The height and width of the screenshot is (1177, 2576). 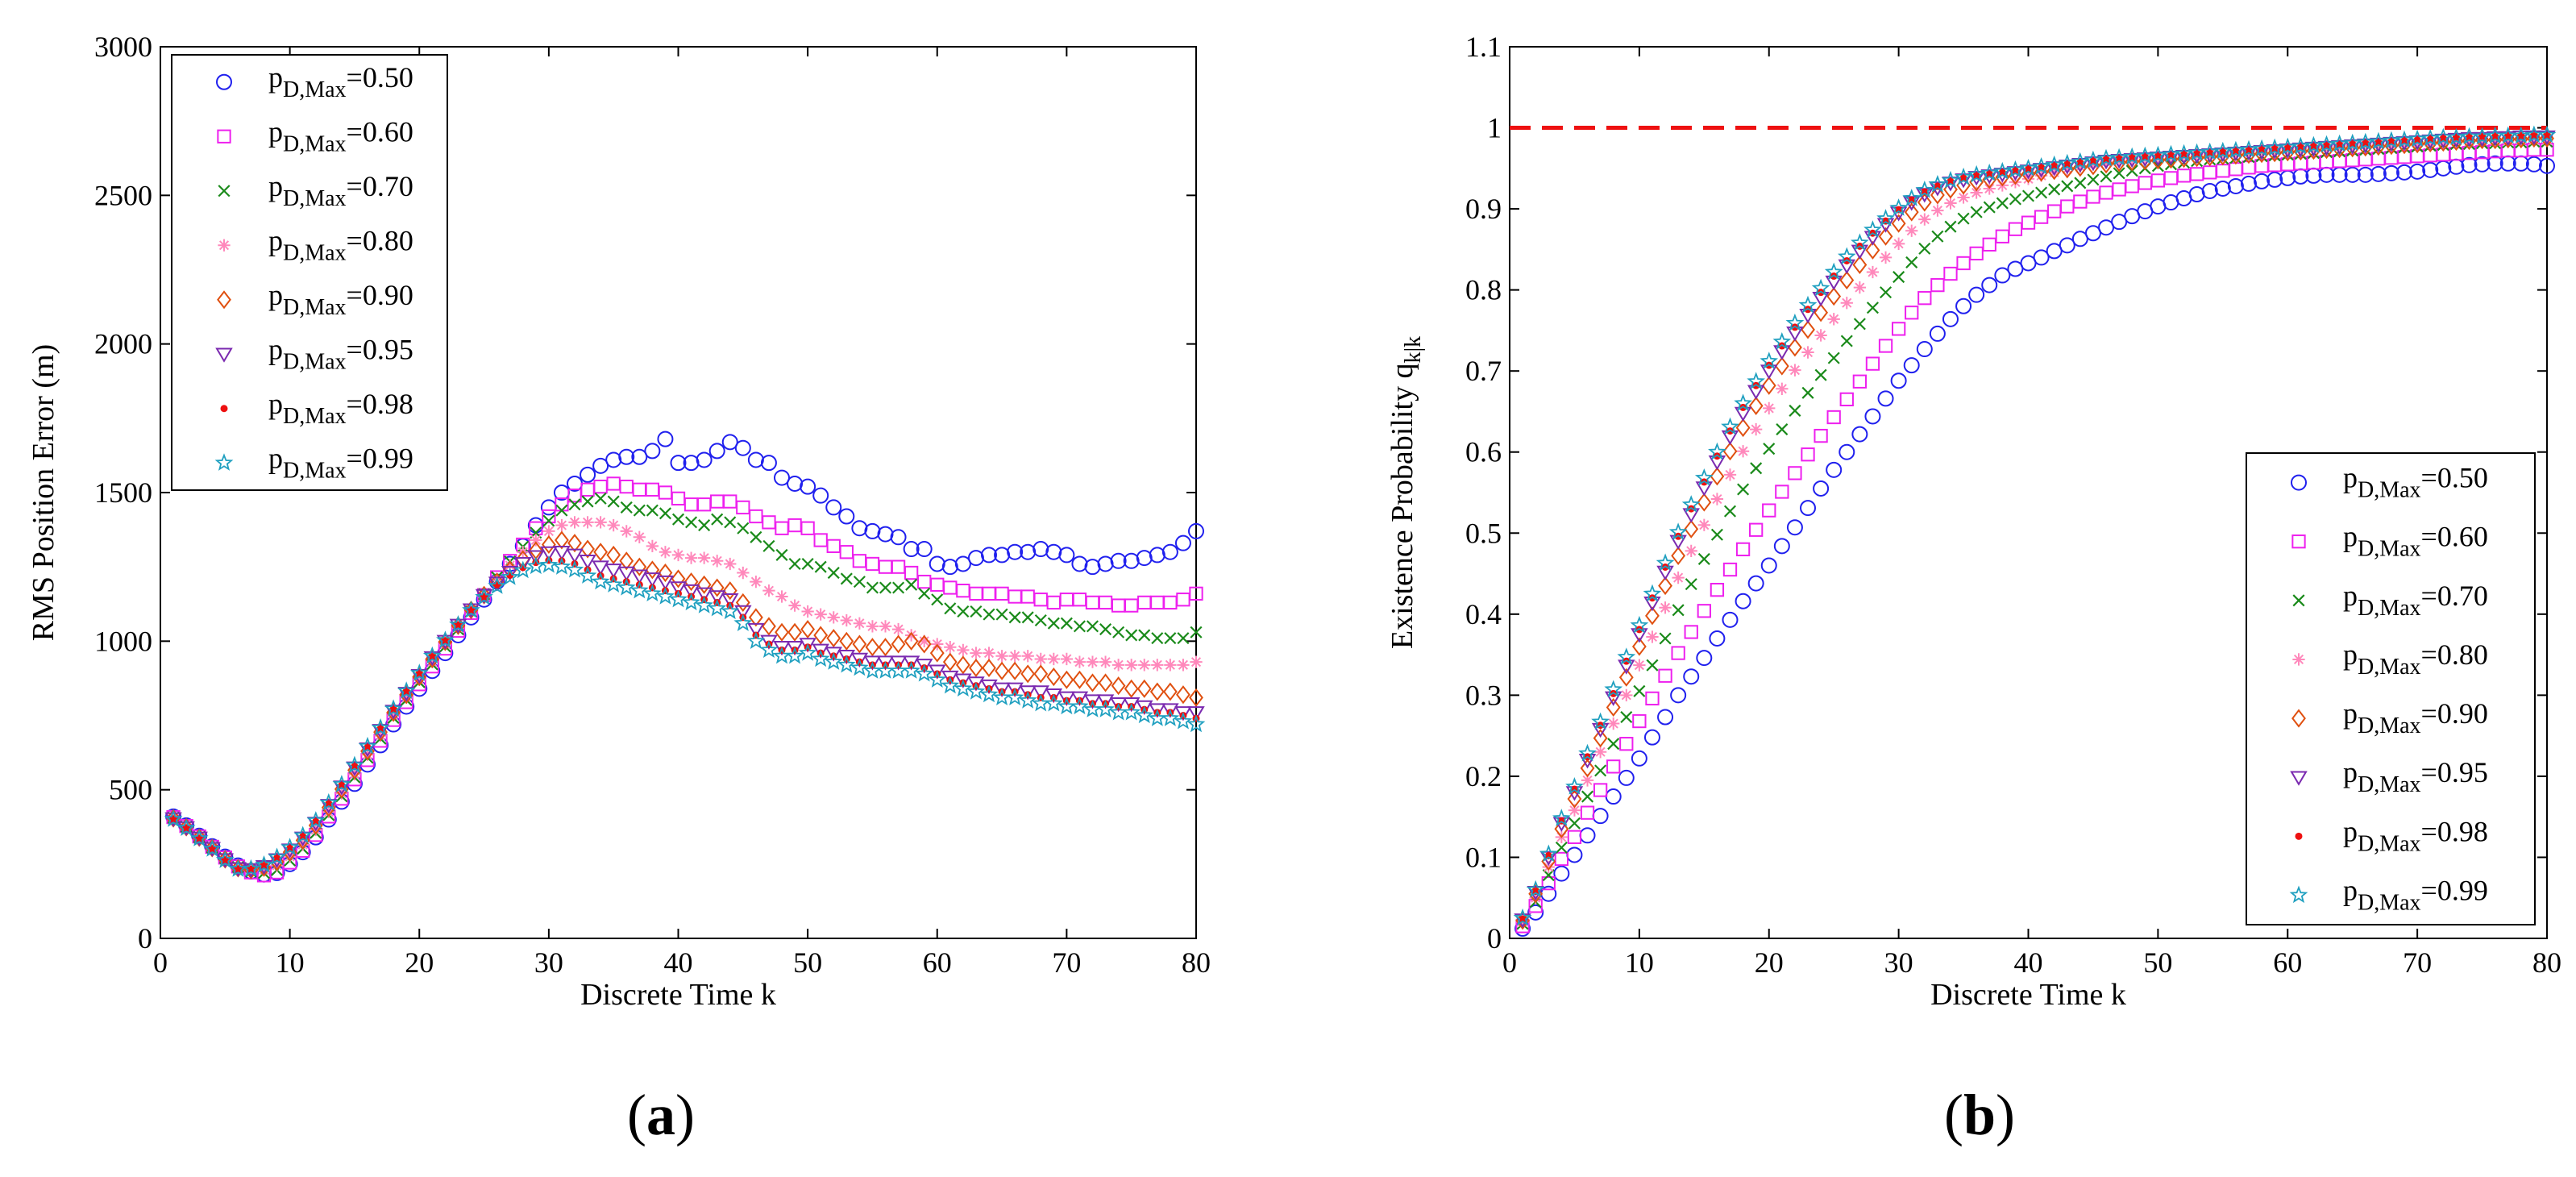 I want to click on x-tick-label: 70, so click(x=2417, y=962).